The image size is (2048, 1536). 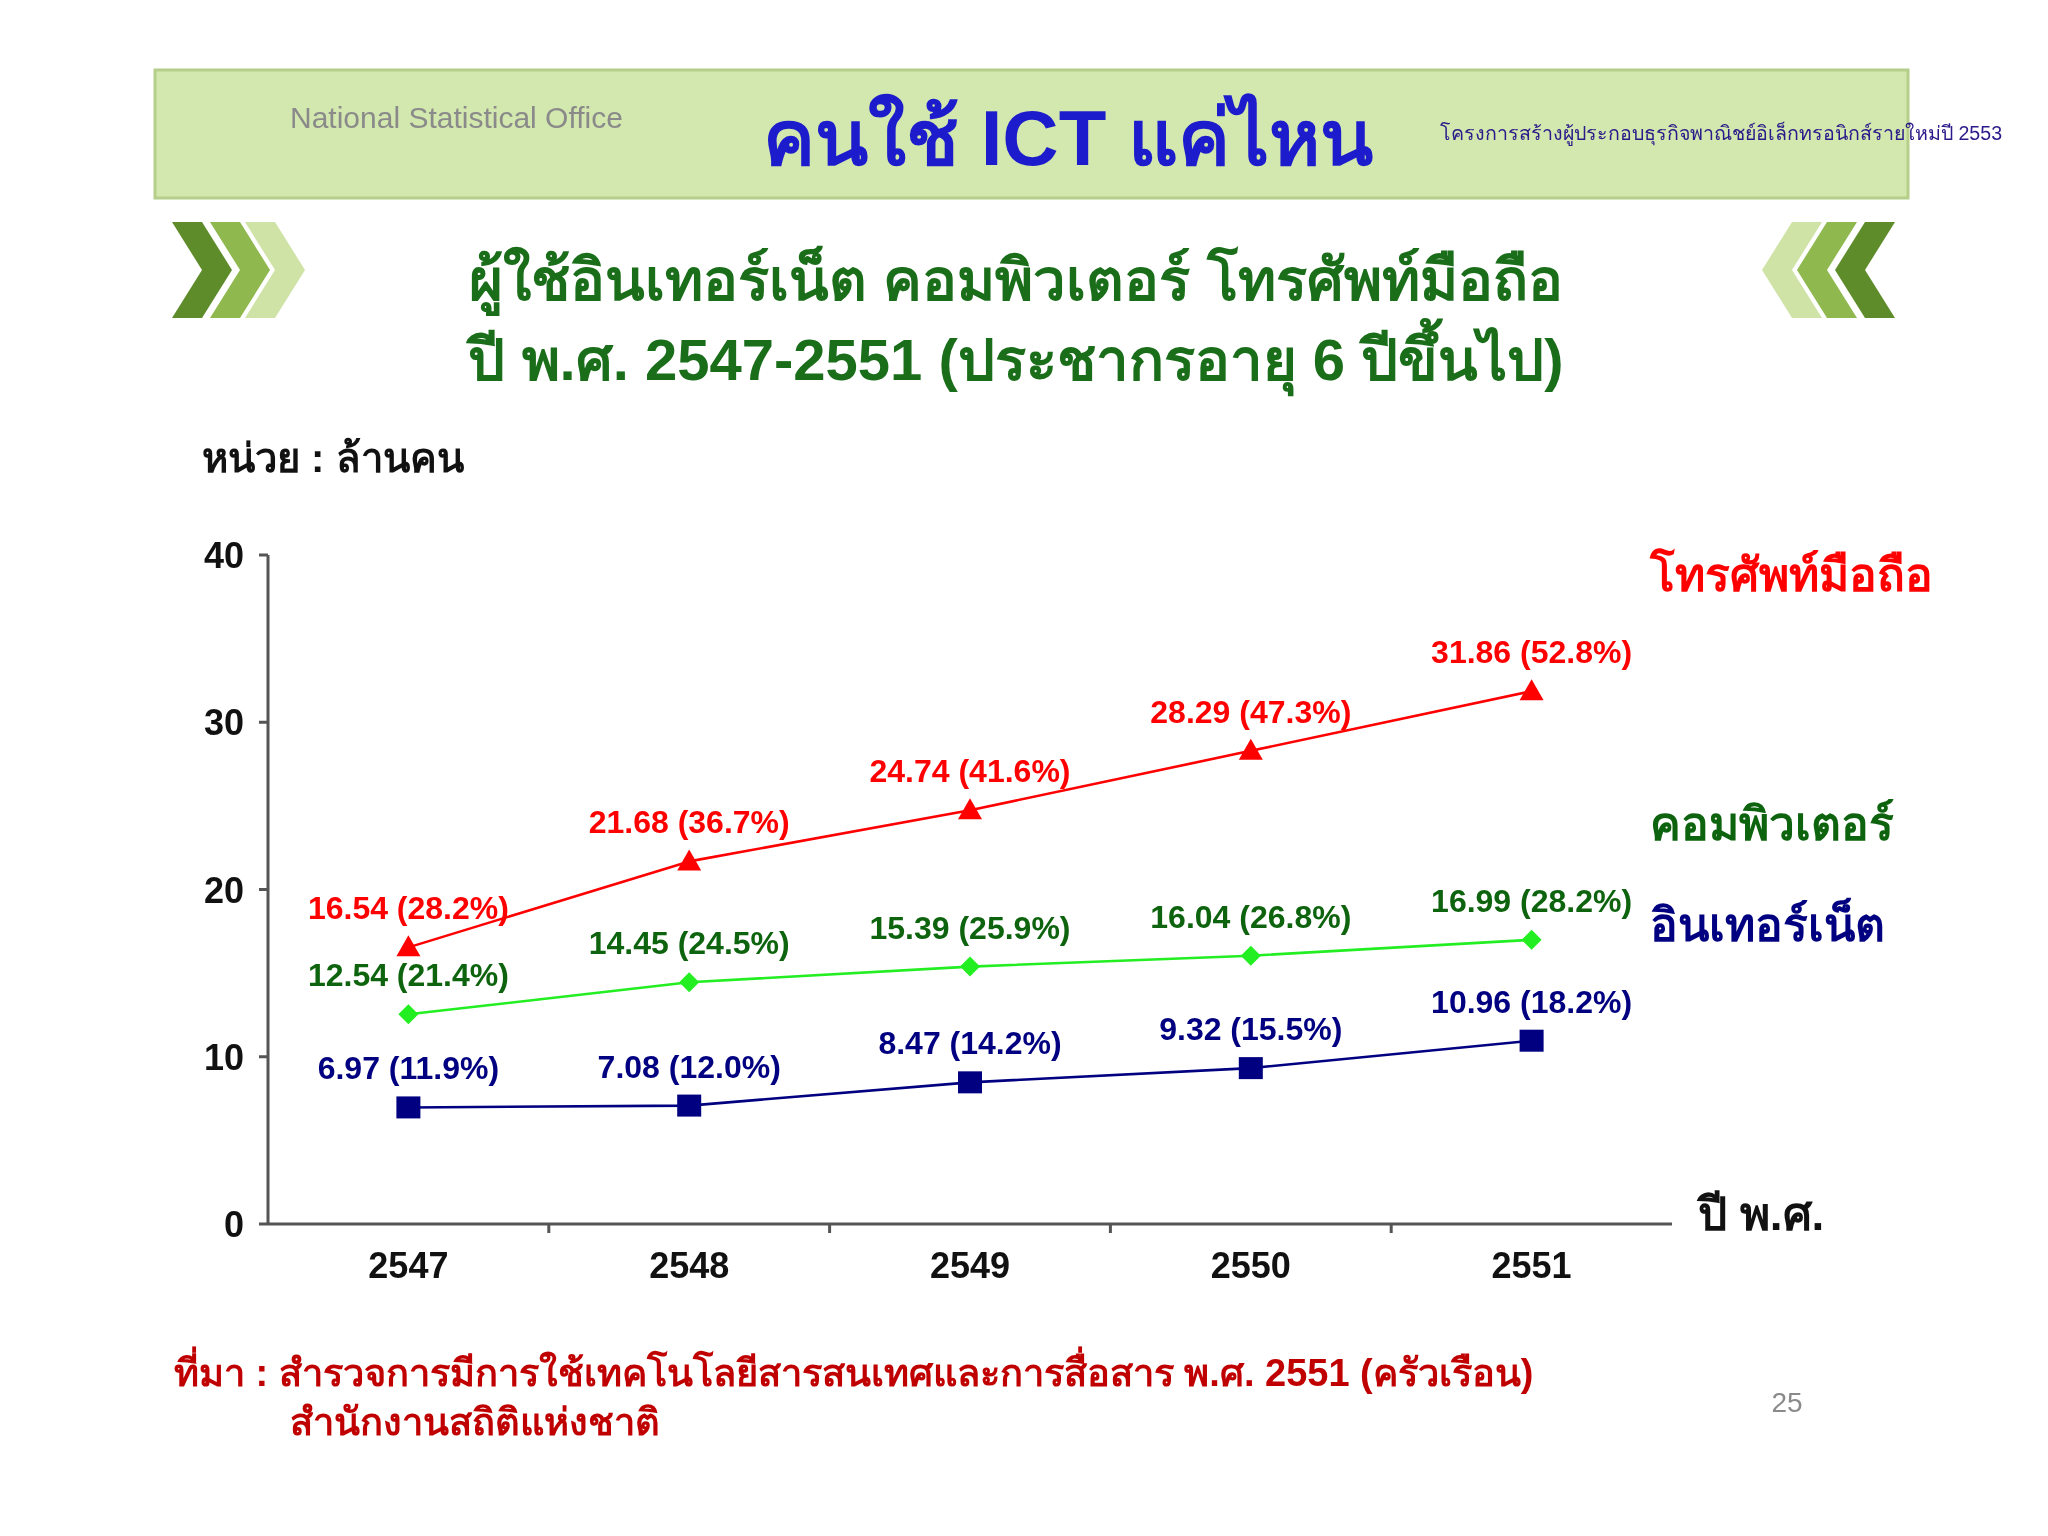 What do you see at coordinates (408, 908) in the screenshot?
I see `data-label: 16.54 (28.2%)` at bounding box center [408, 908].